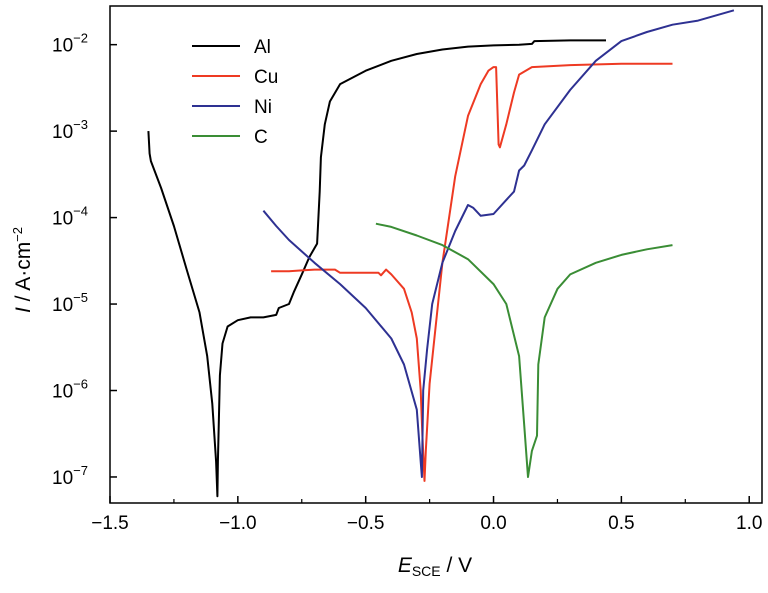 This screenshot has width=768, height=593. I want to click on y-tick-label: 10⁻⁷, so click(70, 476).